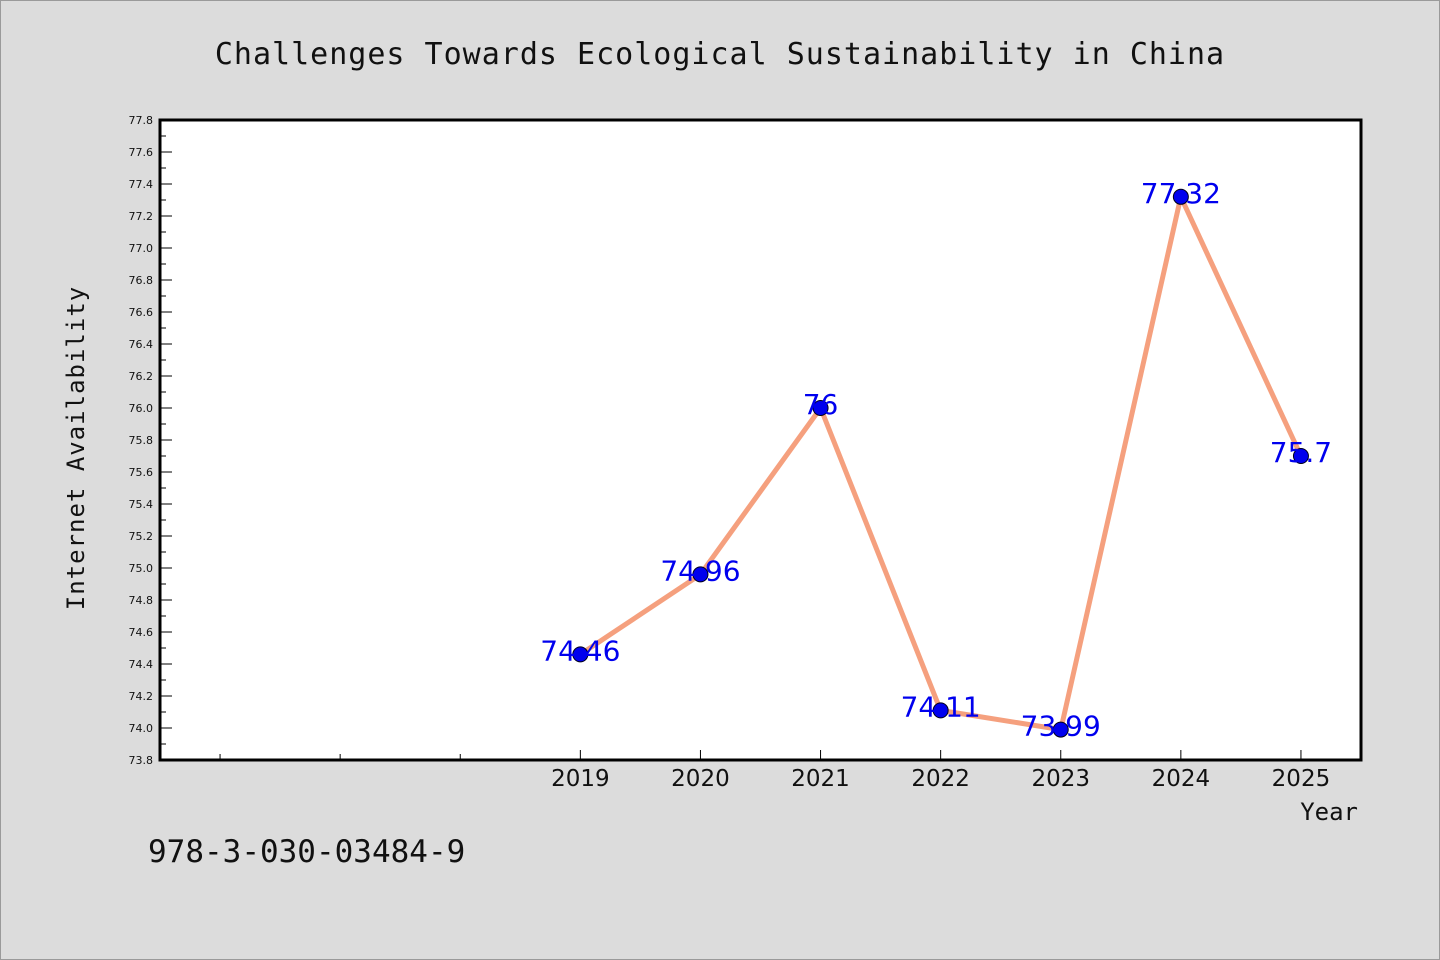 This screenshot has width=1440, height=960. What do you see at coordinates (141, 152) in the screenshot?
I see `y-tick-label: 77.6` at bounding box center [141, 152].